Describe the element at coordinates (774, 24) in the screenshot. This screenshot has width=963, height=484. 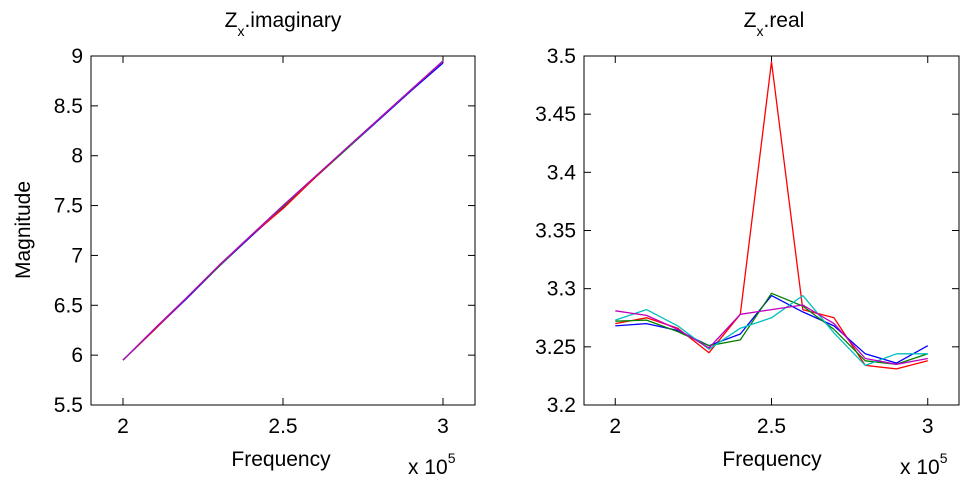
I see `chart-real-title: Zx.real` at that location.